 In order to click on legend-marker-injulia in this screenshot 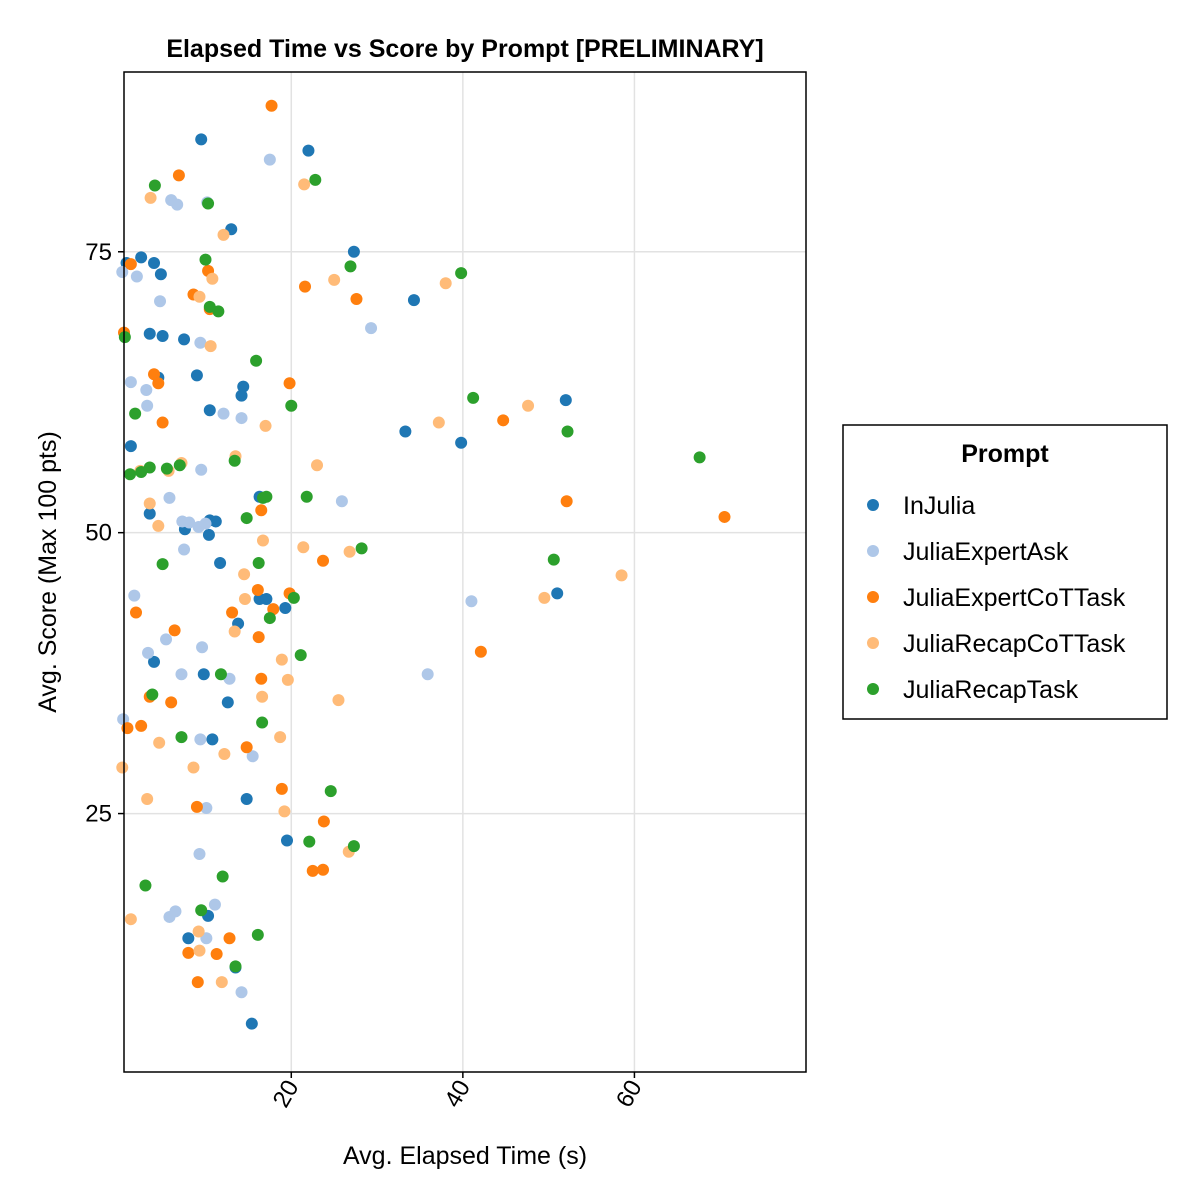, I will do `click(873, 505)`.